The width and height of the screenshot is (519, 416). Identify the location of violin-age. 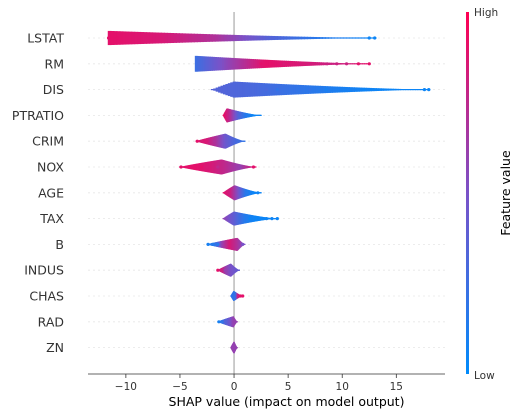
(242, 193).